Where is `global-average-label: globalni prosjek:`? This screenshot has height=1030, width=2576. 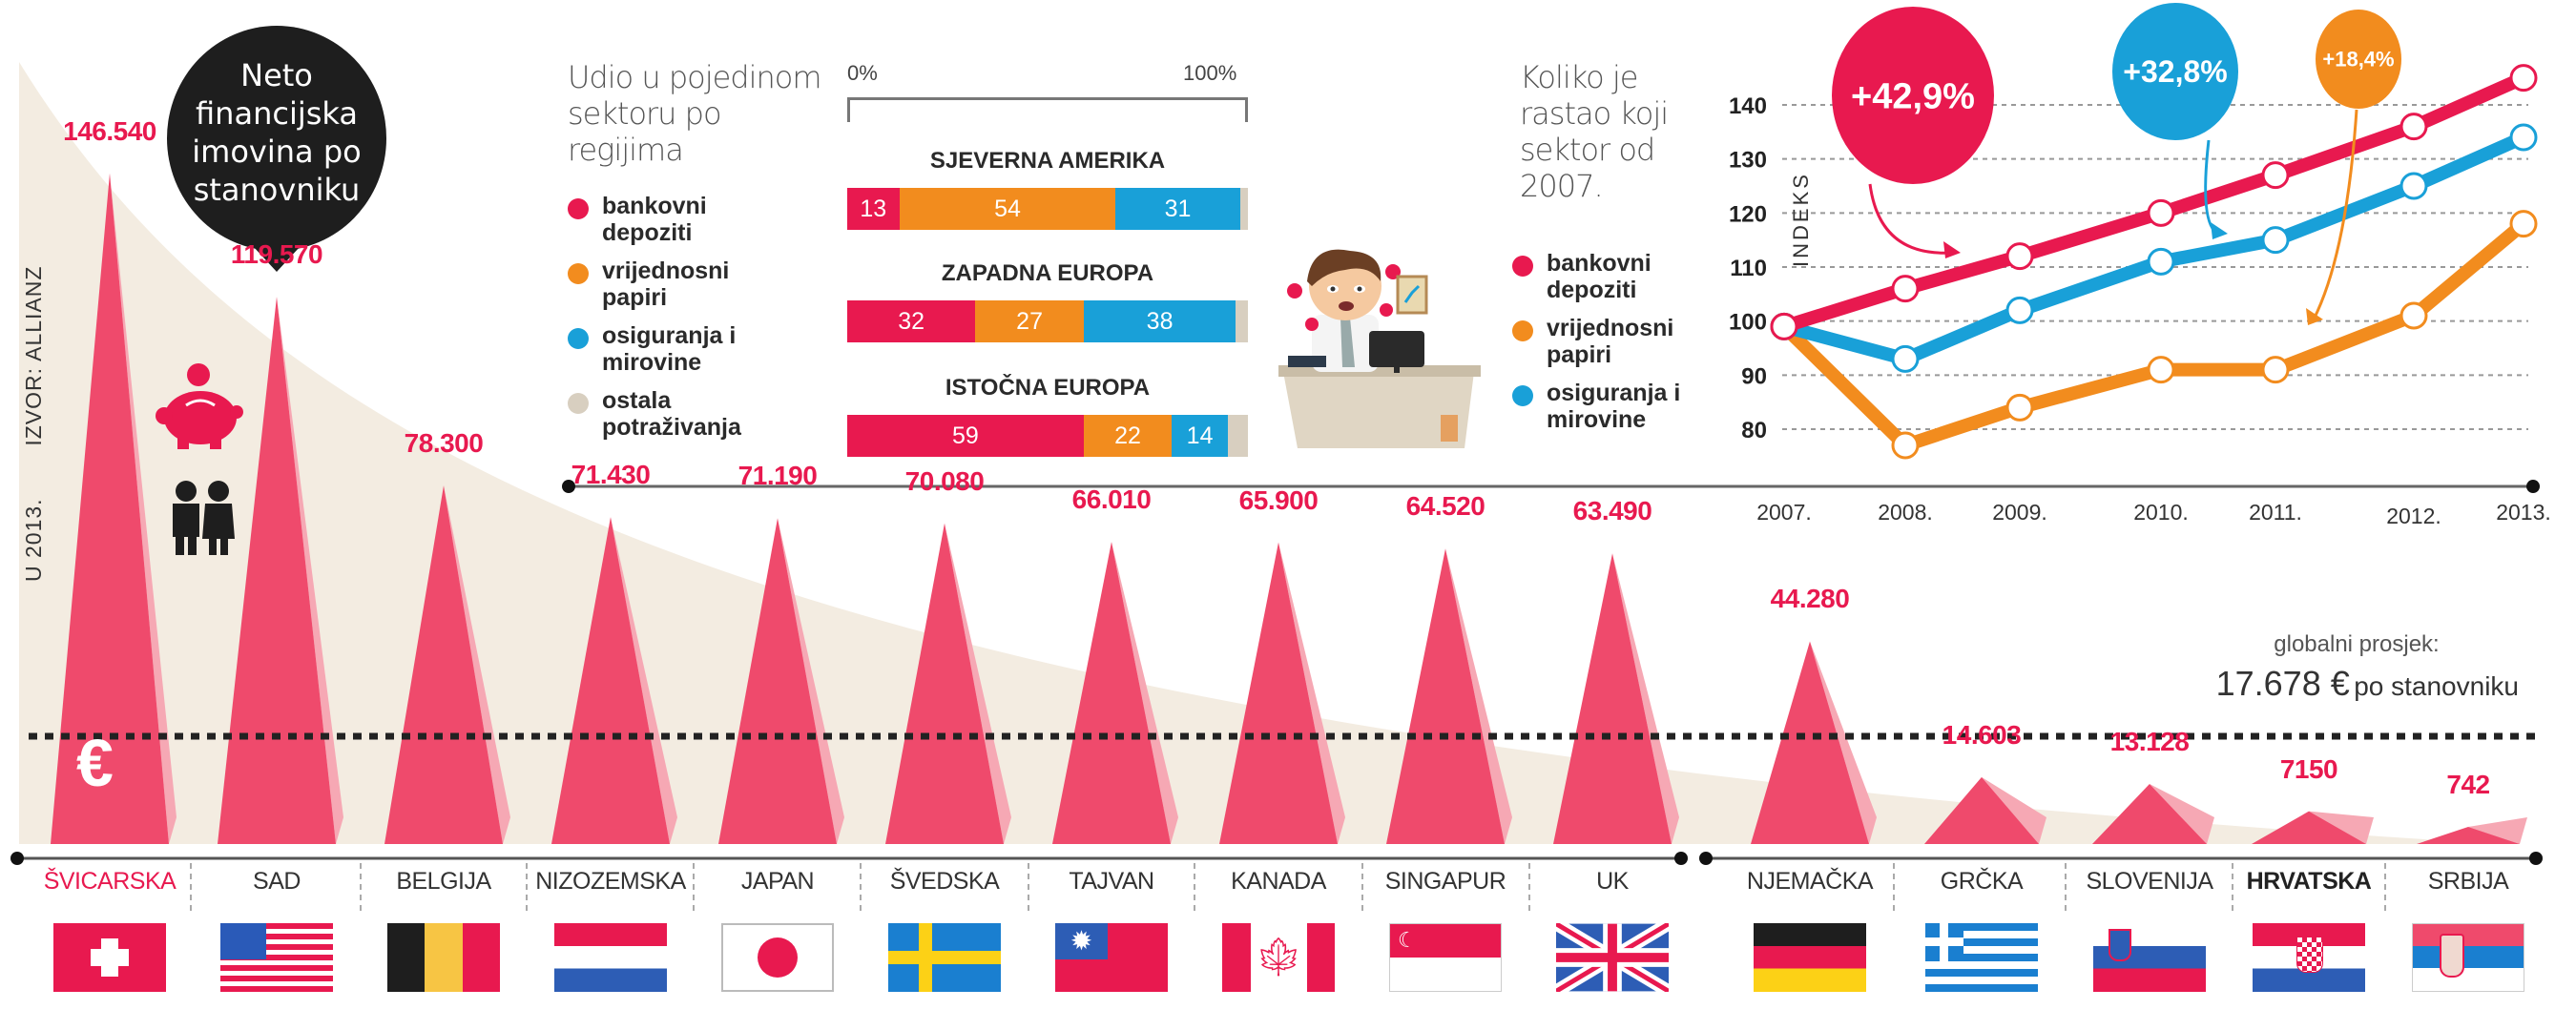
global-average-label: globalni prosjek: is located at coordinates (2357, 644).